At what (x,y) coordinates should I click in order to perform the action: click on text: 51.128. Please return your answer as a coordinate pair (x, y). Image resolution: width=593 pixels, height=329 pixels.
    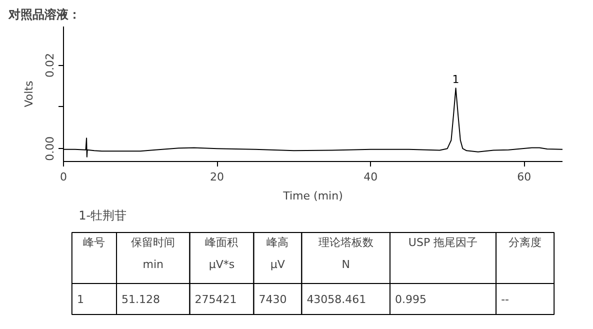
    Looking at the image, I should click on (141, 299).